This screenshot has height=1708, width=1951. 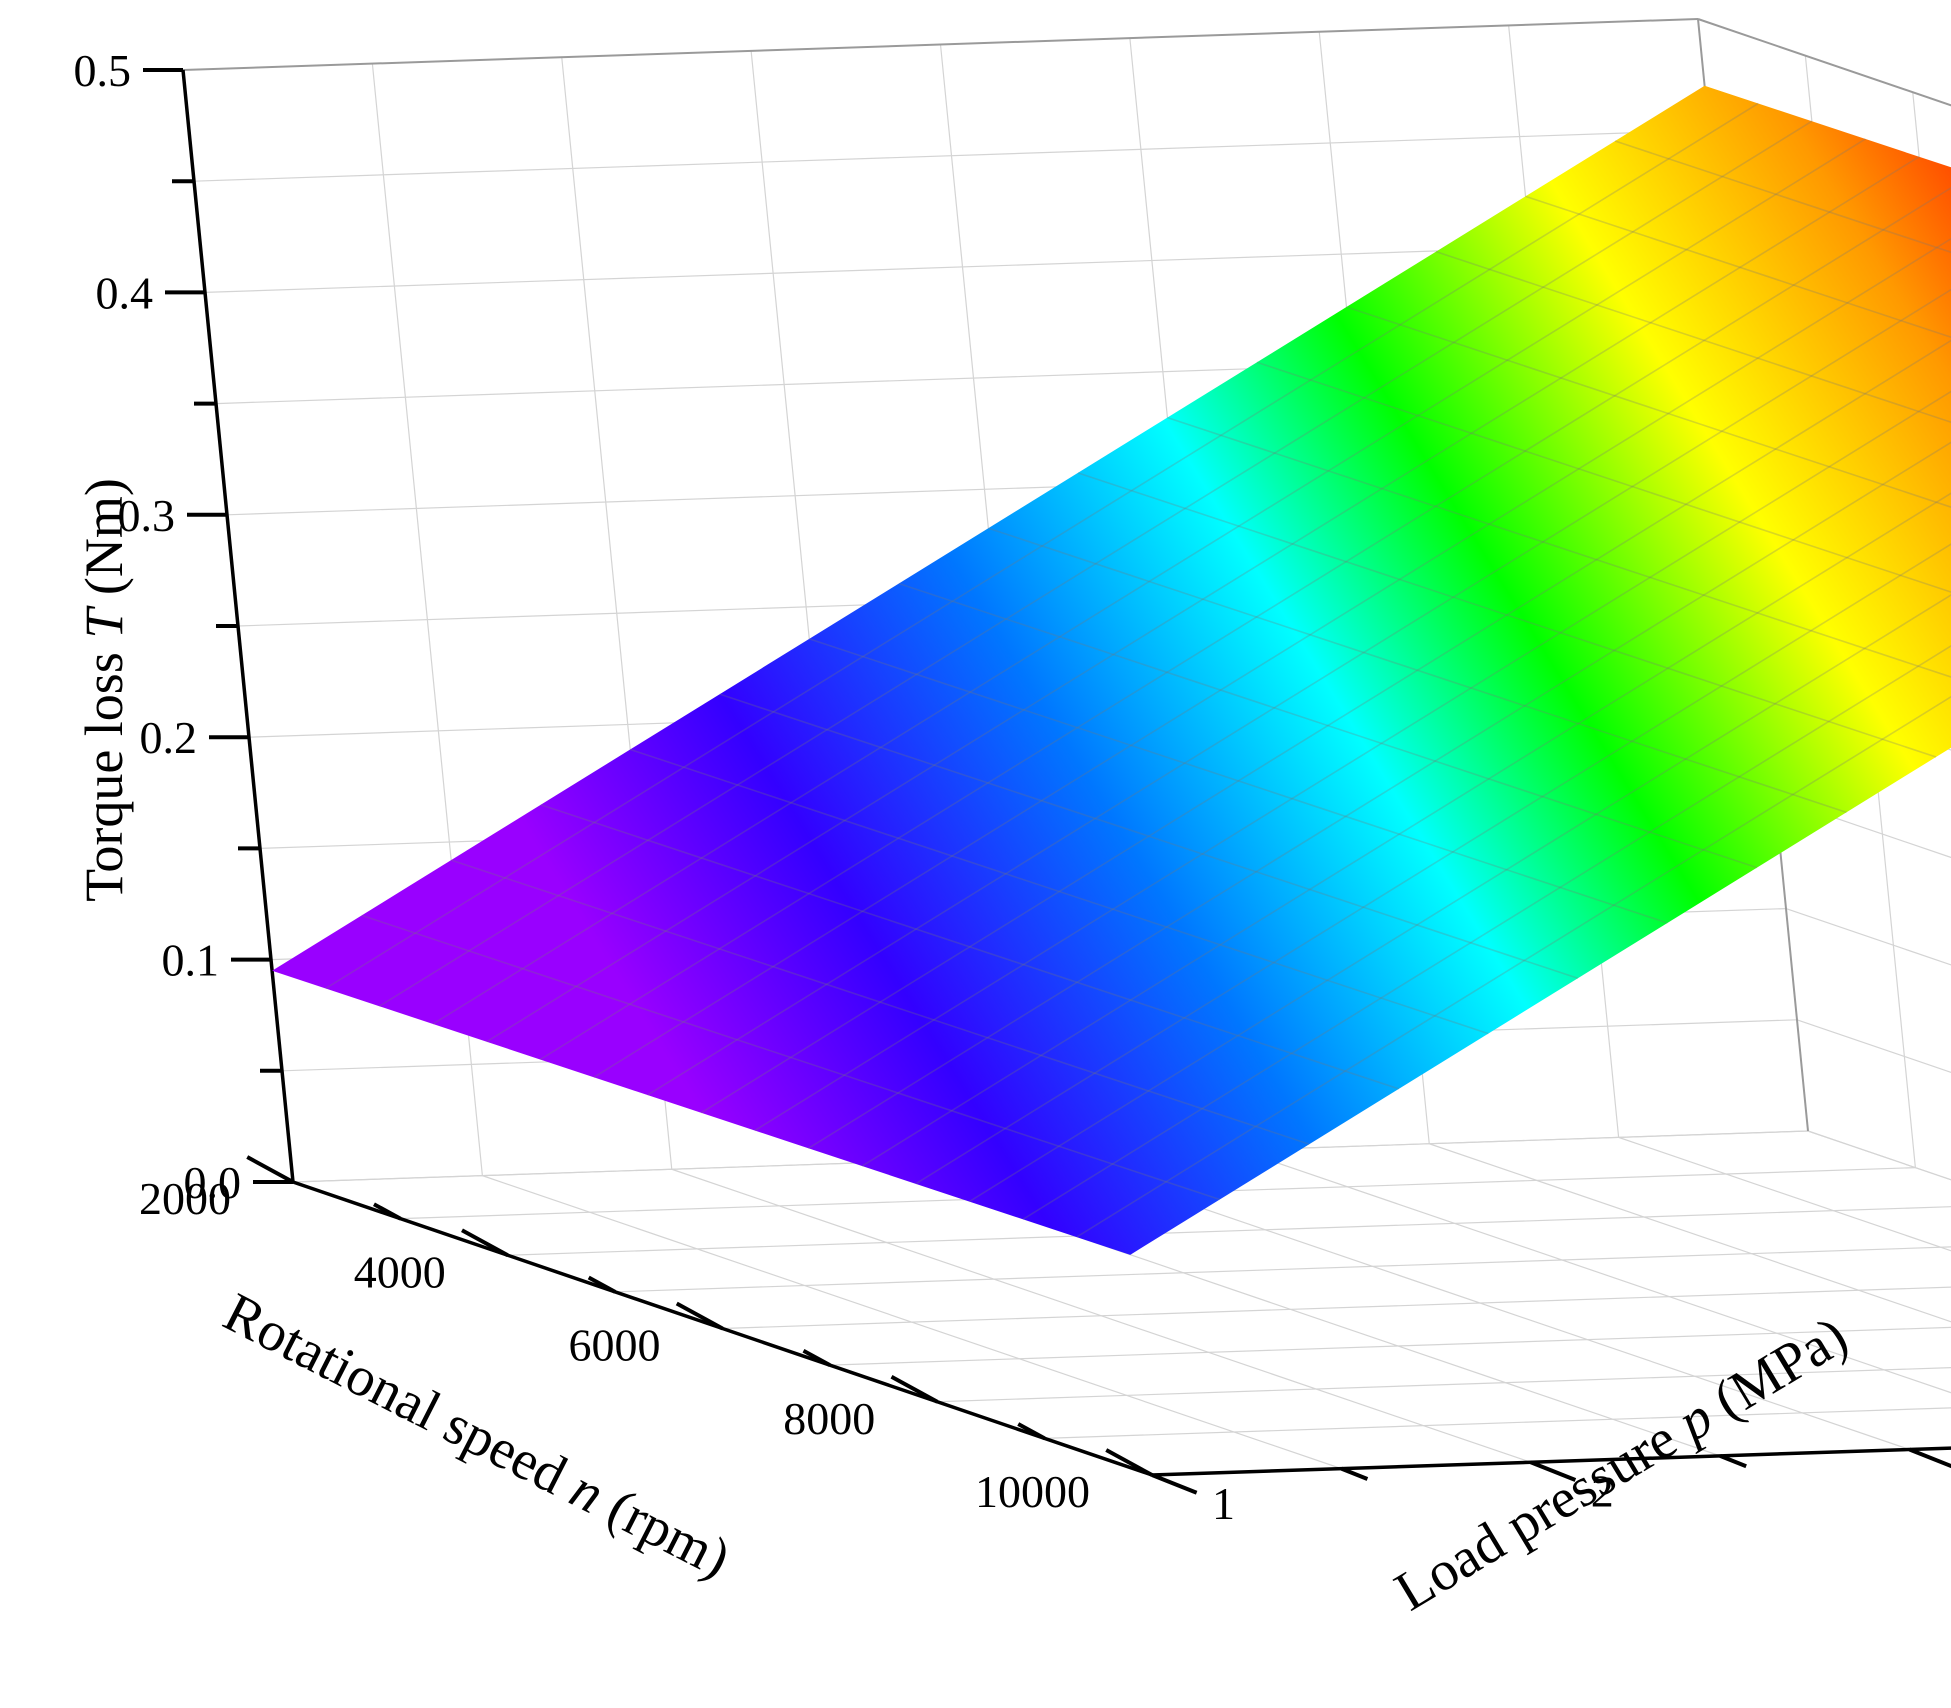 I want to click on x-tick-label: 10000, so click(x=1032, y=1491).